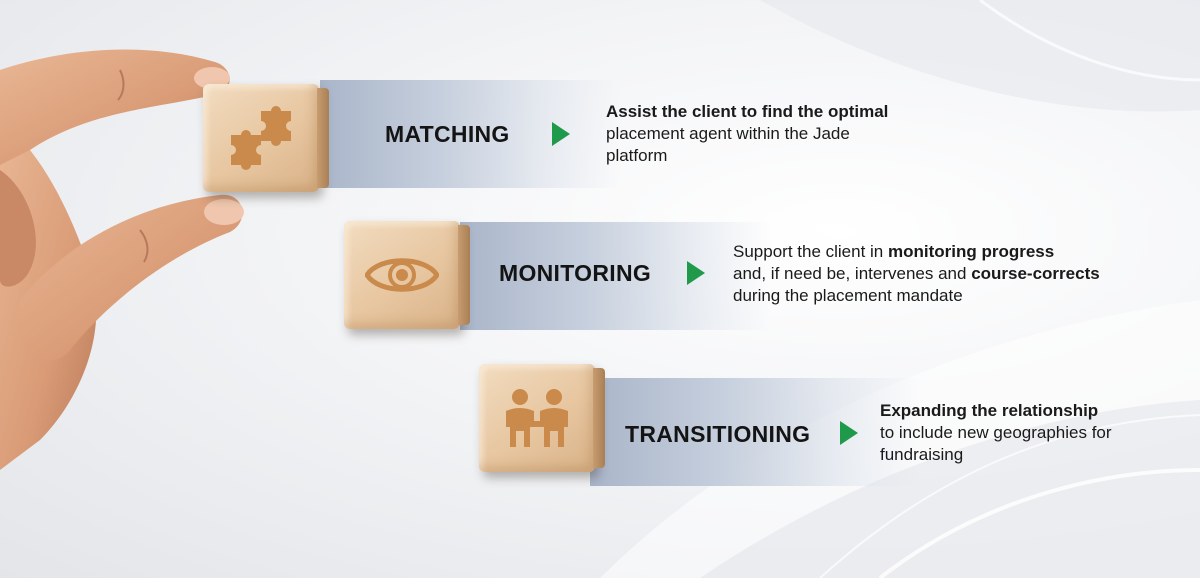  I want to click on block-matching, so click(266, 138).